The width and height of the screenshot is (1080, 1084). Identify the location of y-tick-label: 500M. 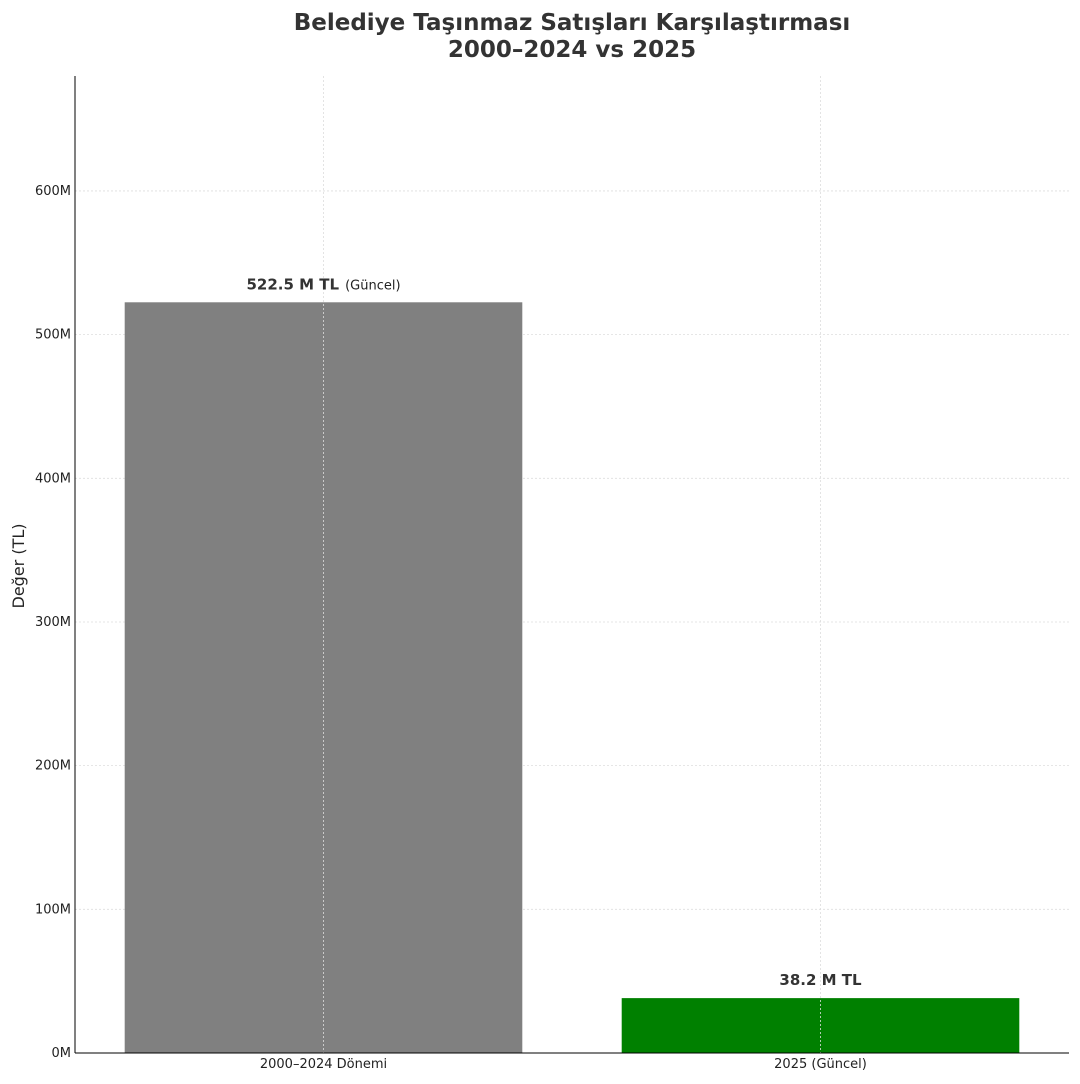
(53, 335).